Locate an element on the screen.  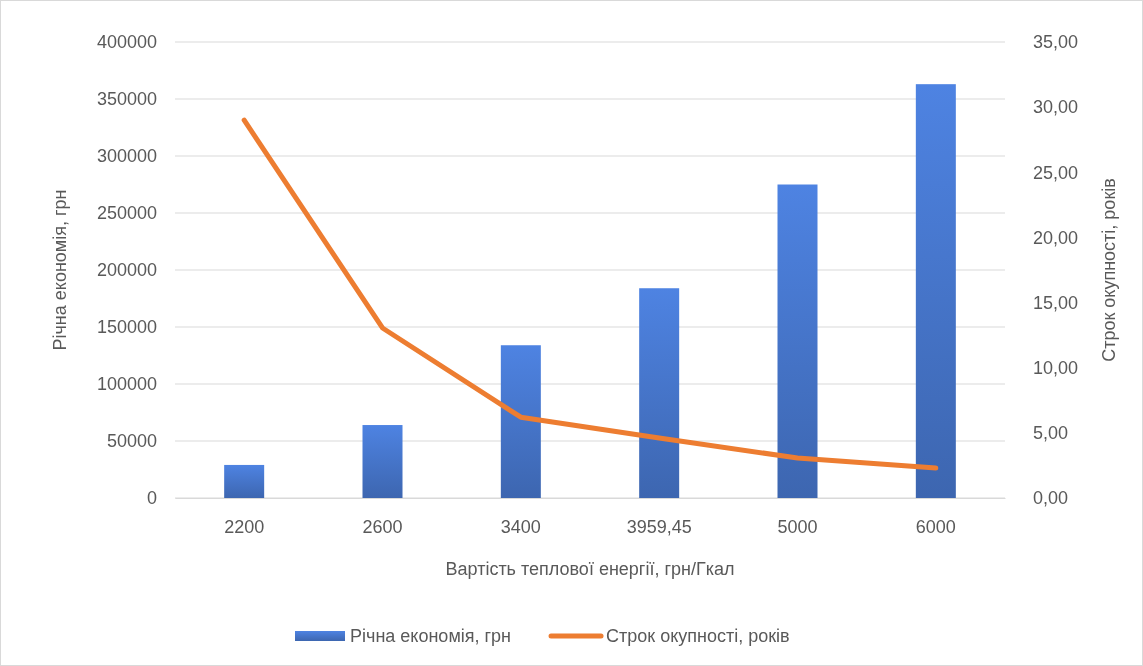
y-tick-label: 50000 is located at coordinates (131, 441).